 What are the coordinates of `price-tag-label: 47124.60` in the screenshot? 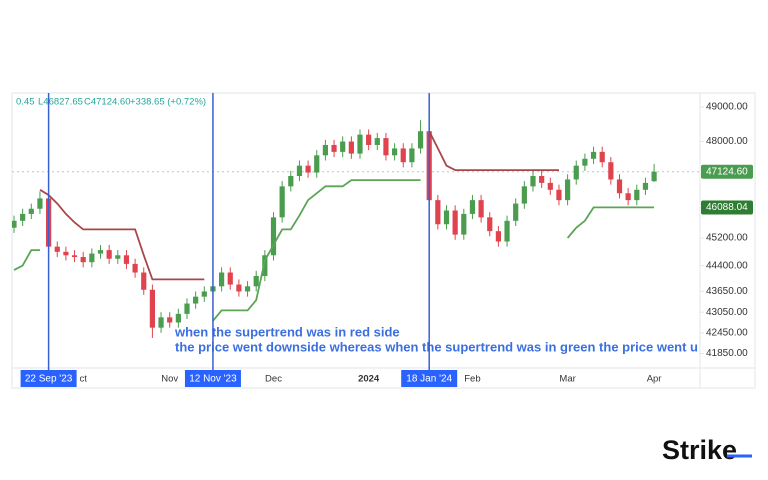 It's located at (727, 171).